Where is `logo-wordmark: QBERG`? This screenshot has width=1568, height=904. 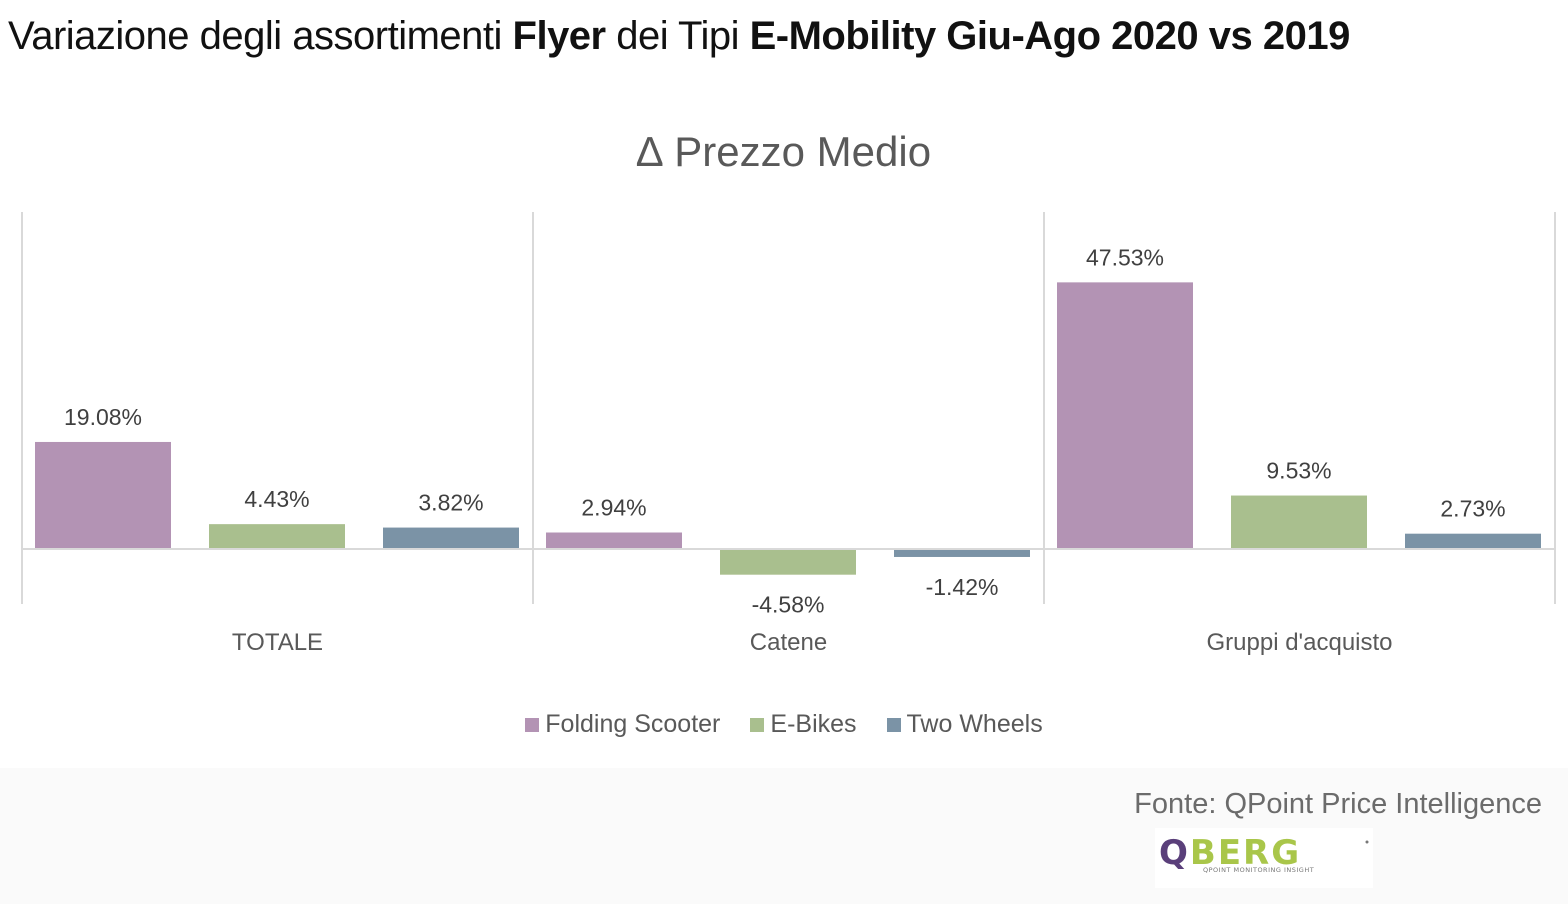
logo-wordmark: QBERG is located at coordinates (1230, 853).